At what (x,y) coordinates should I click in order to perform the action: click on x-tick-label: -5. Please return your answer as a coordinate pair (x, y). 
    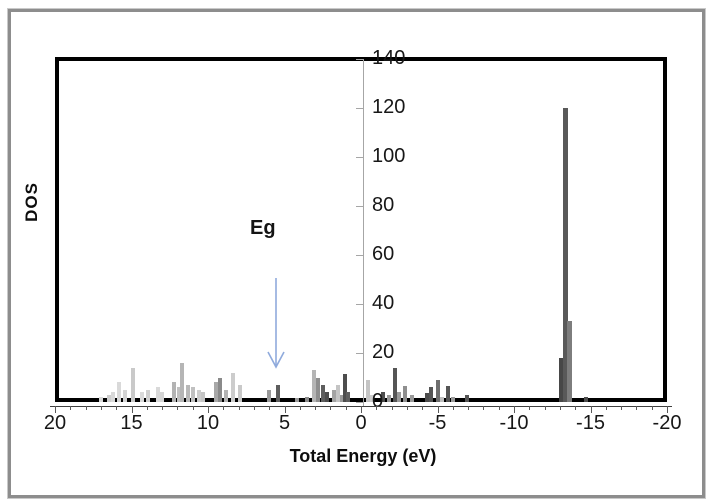
    Looking at the image, I should click on (437, 423).